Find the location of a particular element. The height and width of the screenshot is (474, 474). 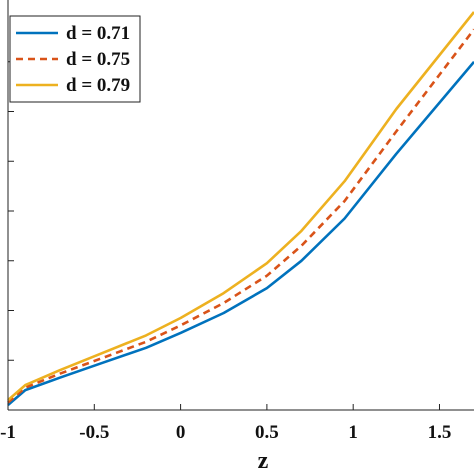

legend-label: d = 0.71 is located at coordinates (98, 33).